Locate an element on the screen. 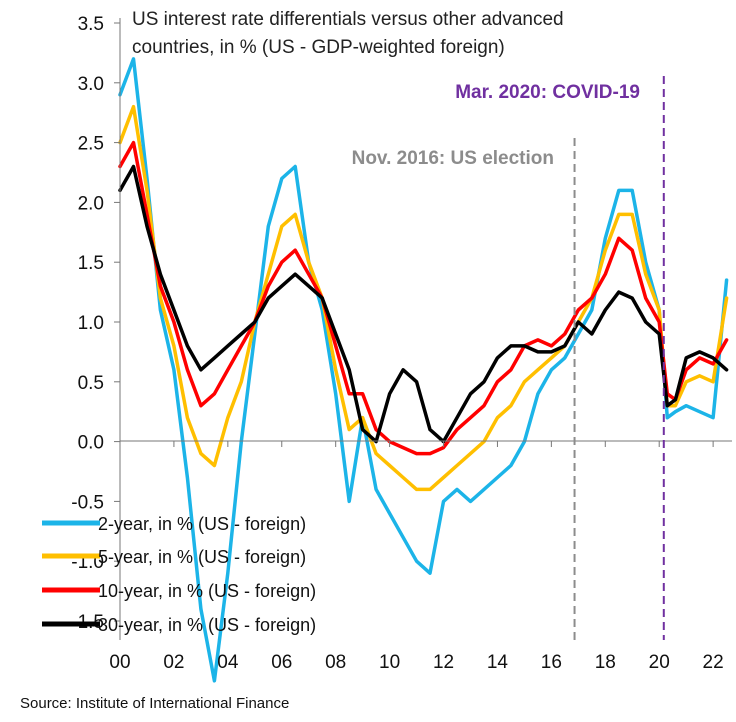 Image resolution: width=736 pixels, height=722 pixels. annotation-covid: Mar. 2020: COVID-19 is located at coordinates (547, 92).